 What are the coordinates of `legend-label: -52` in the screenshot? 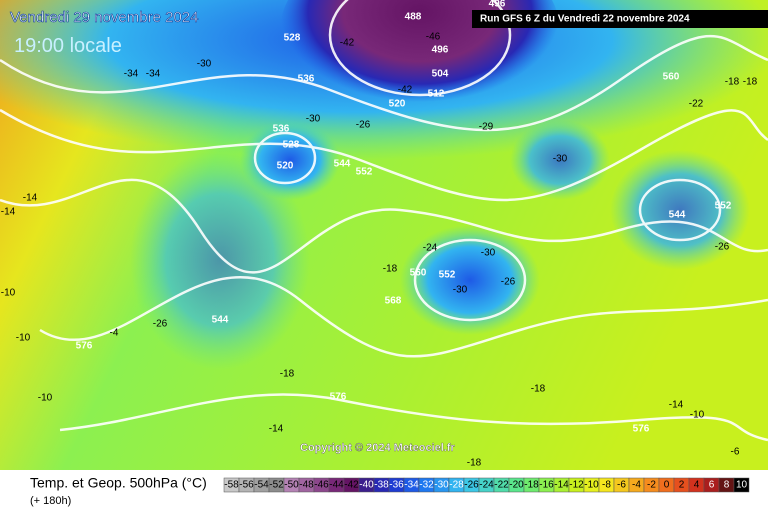 It's located at (276, 485).